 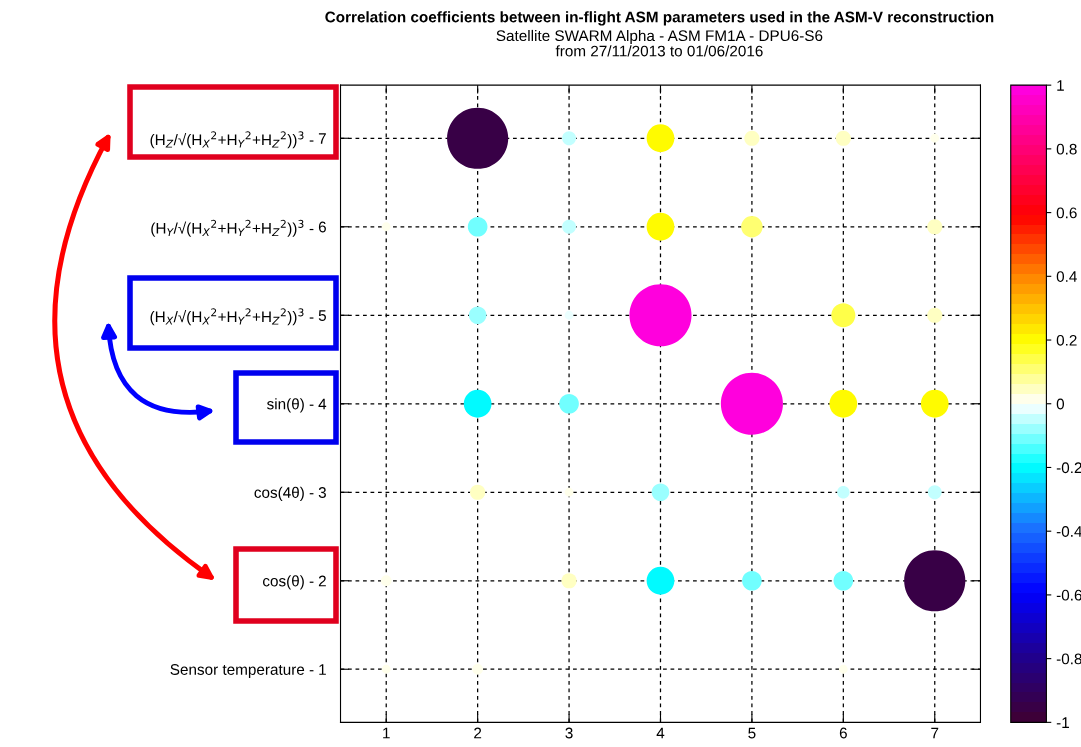 What do you see at coordinates (322, 138) in the screenshot?
I see `y-tick-label: 7` at bounding box center [322, 138].